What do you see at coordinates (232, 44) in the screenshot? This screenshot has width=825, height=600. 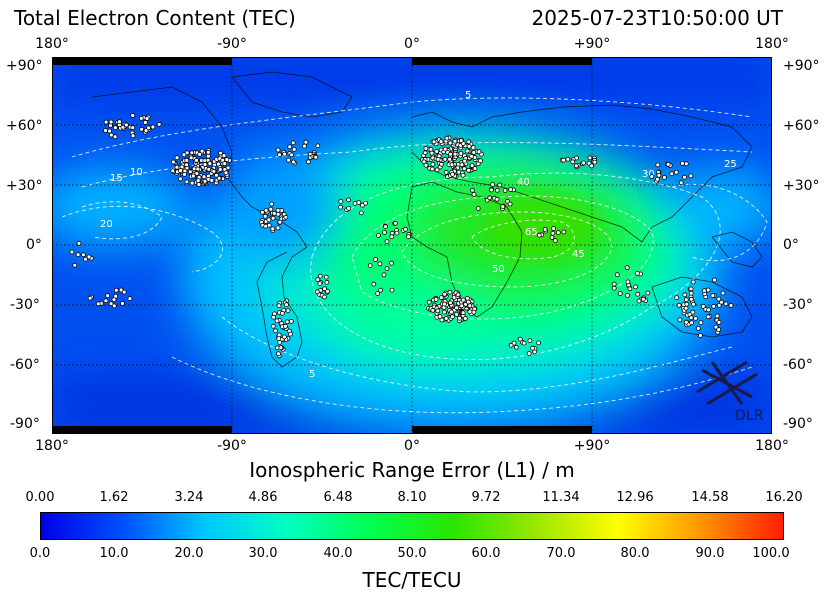 I see `lon-tick-top: -90°` at bounding box center [232, 44].